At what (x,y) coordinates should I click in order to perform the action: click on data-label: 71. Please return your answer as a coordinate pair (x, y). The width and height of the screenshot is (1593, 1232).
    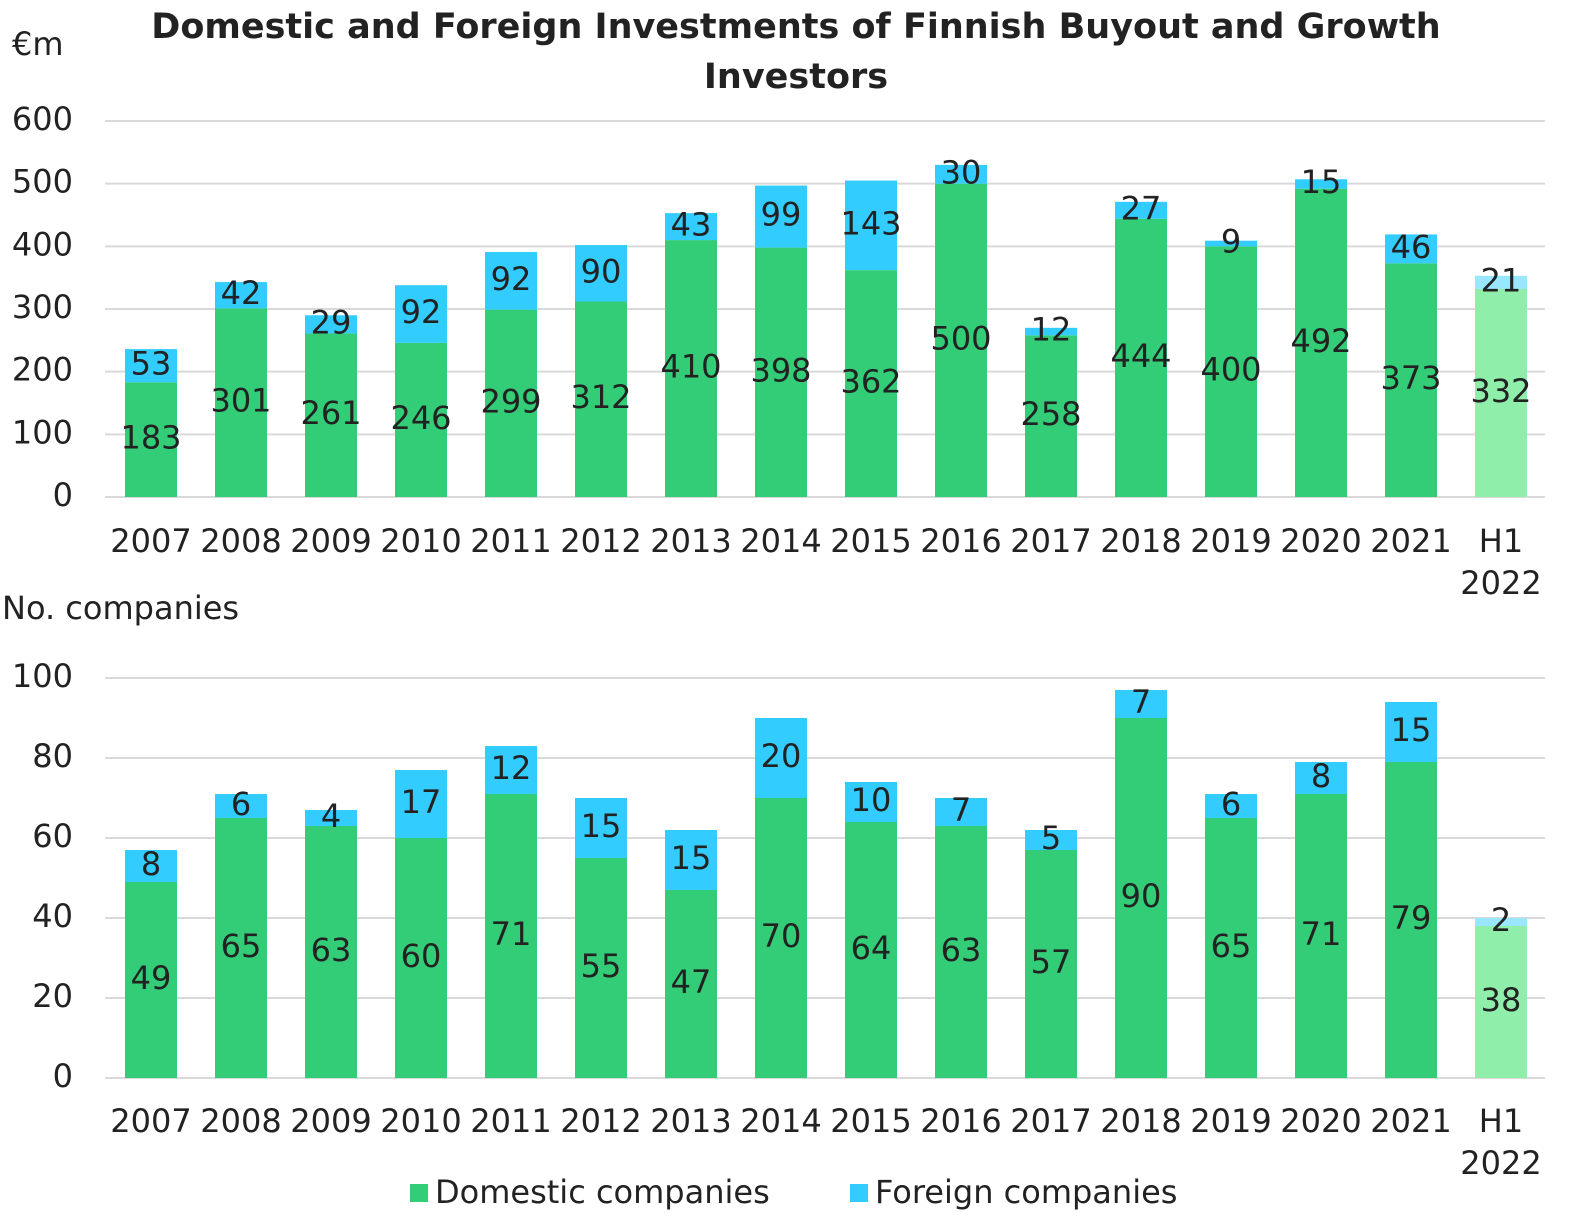
    Looking at the image, I should click on (1321, 934).